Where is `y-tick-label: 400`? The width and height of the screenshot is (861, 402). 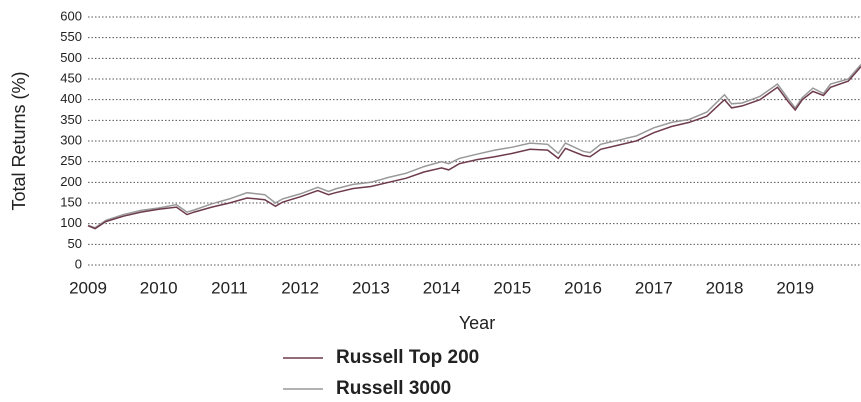 y-tick-label: 400 is located at coordinates (71, 98).